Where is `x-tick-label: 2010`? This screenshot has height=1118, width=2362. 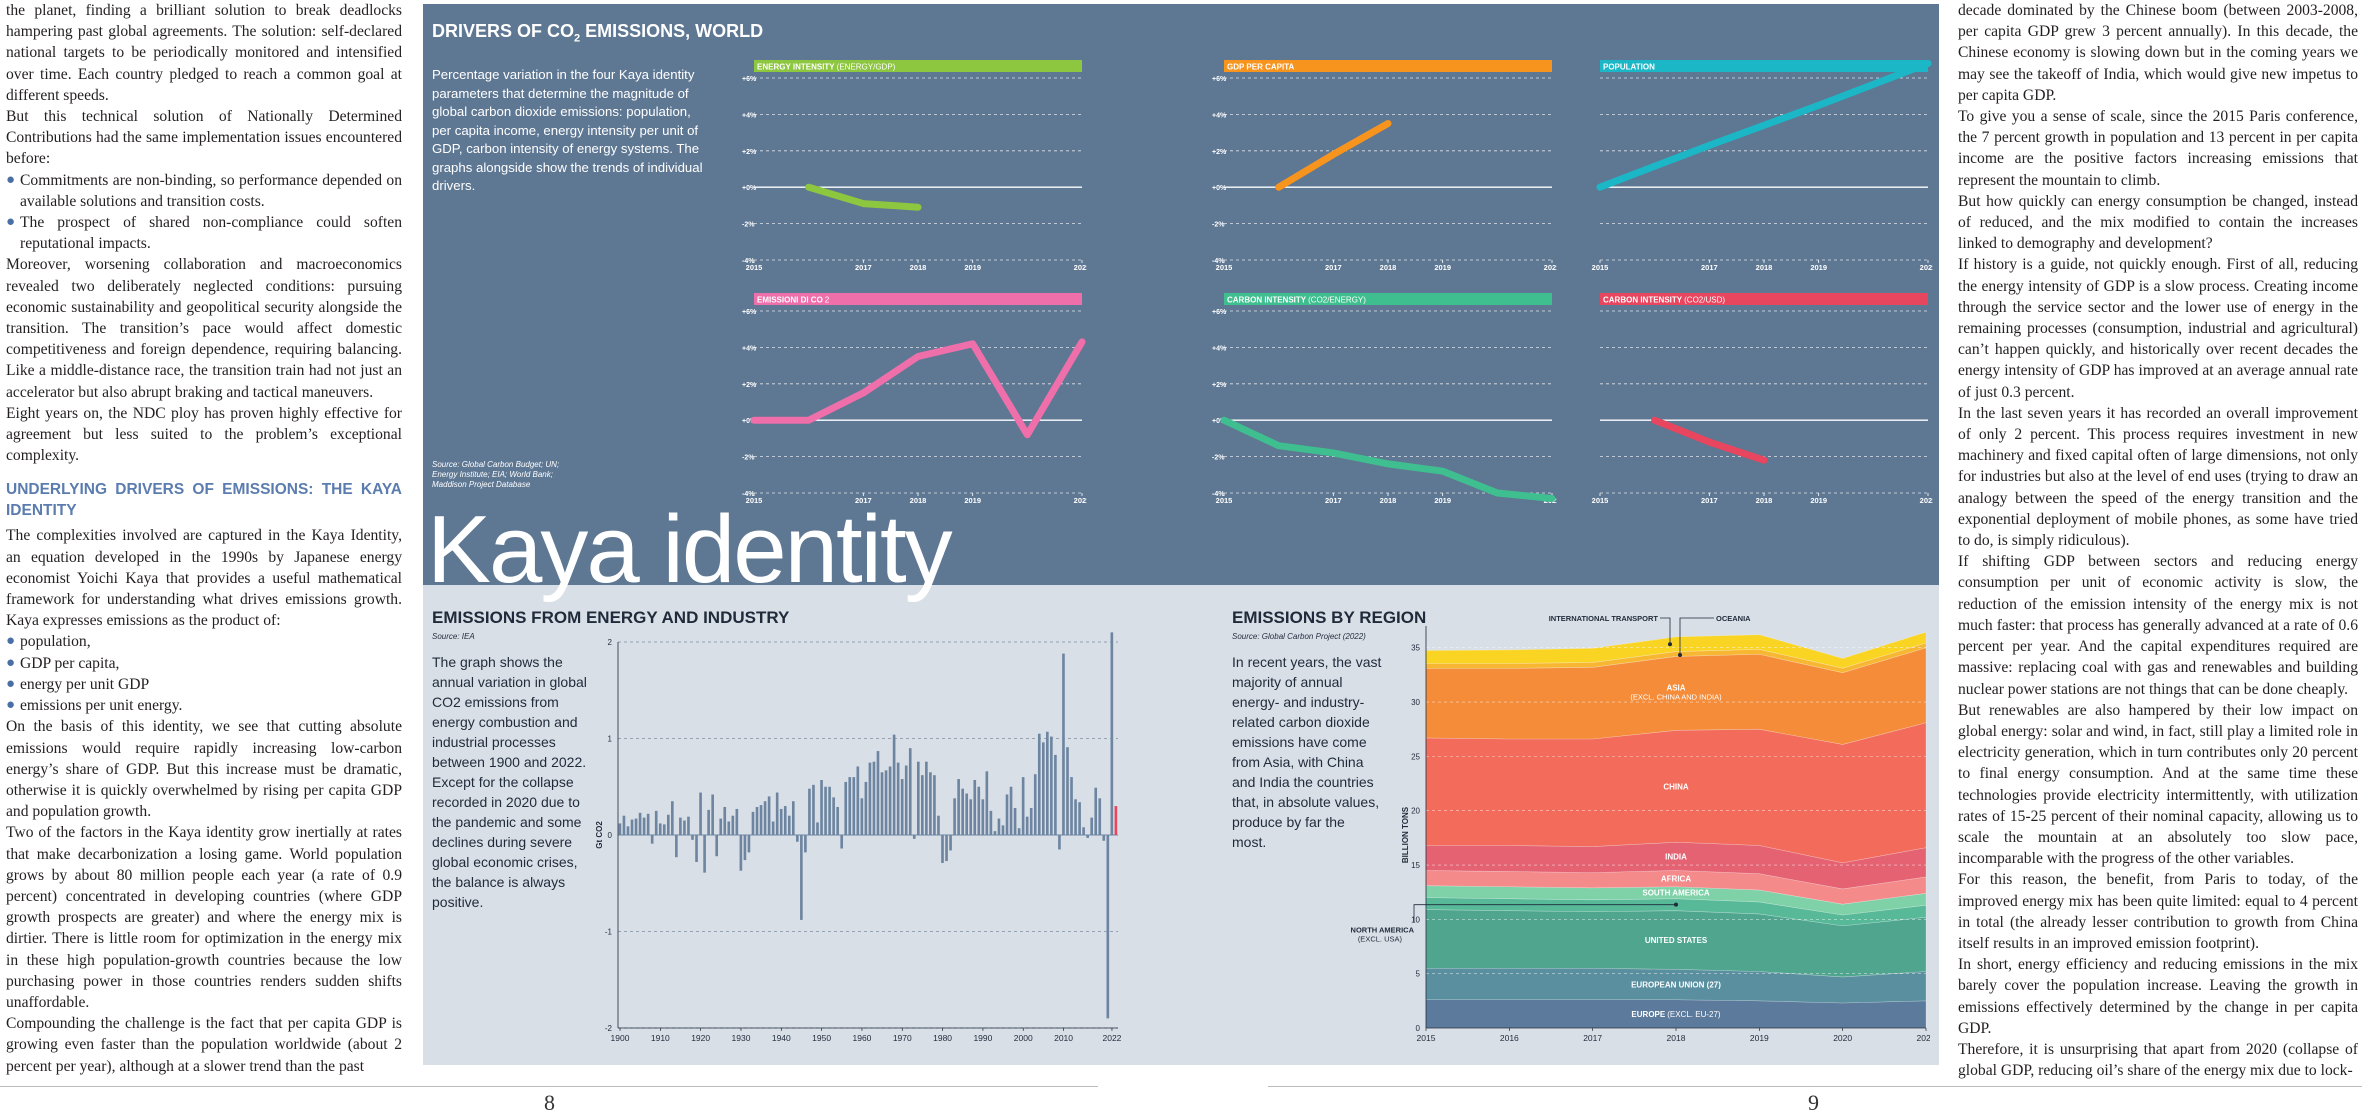 x-tick-label: 2010 is located at coordinates (1063, 1038).